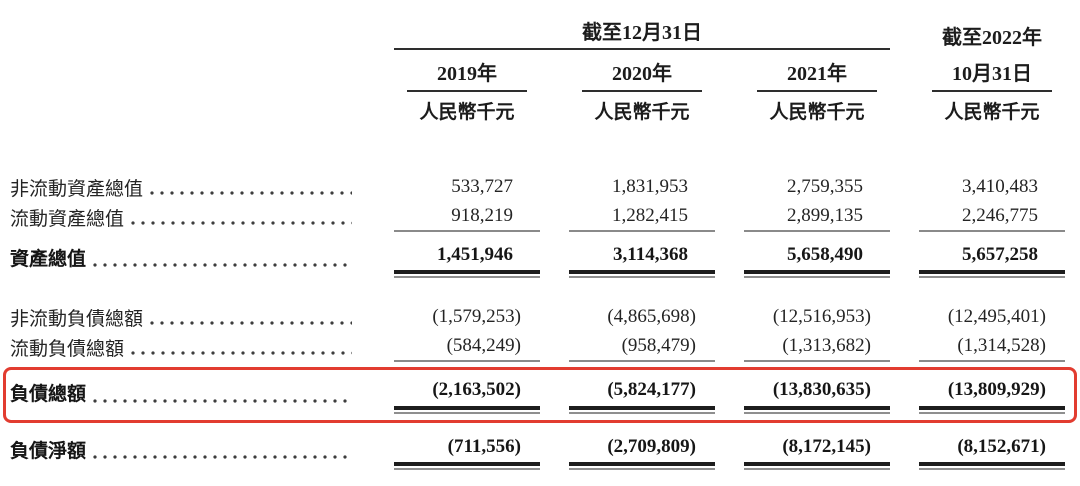  I want to click on row-label-cell: 非流動資產總值, so click(202, 187).